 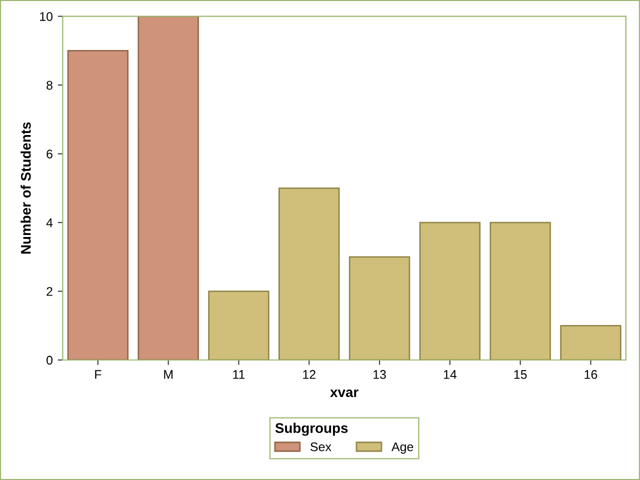 What do you see at coordinates (239, 374) in the screenshot?
I see `x-tick-label: 11` at bounding box center [239, 374].